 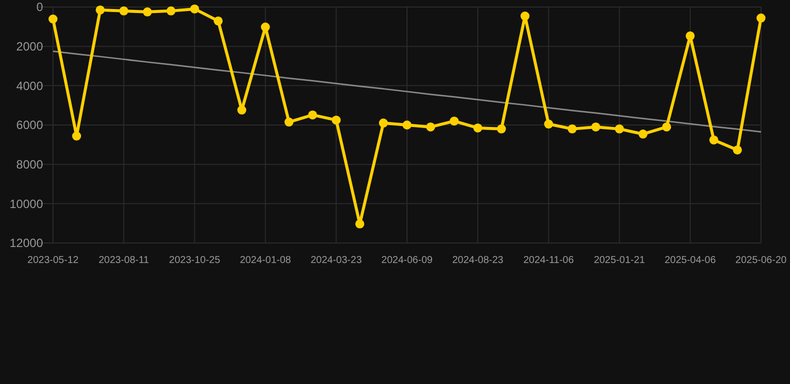 I want to click on x-tick-label: 2024-01-08, so click(x=266, y=260).